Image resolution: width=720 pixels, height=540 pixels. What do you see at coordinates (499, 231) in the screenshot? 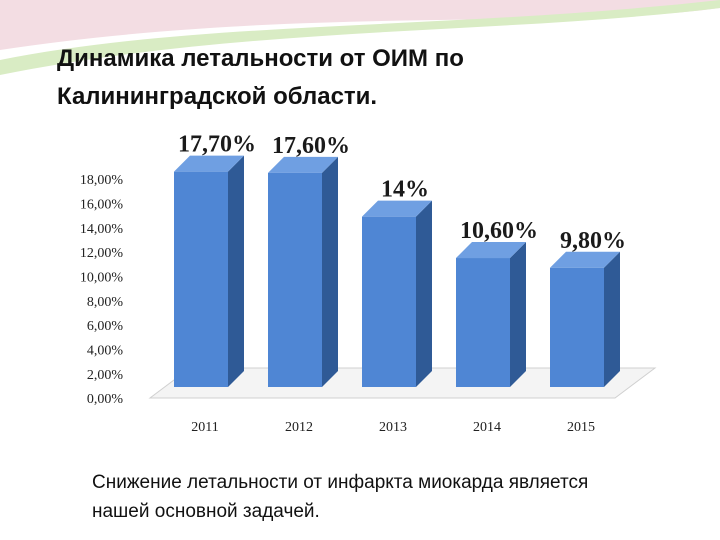
I see `value-label: 10,60%` at bounding box center [499, 231].